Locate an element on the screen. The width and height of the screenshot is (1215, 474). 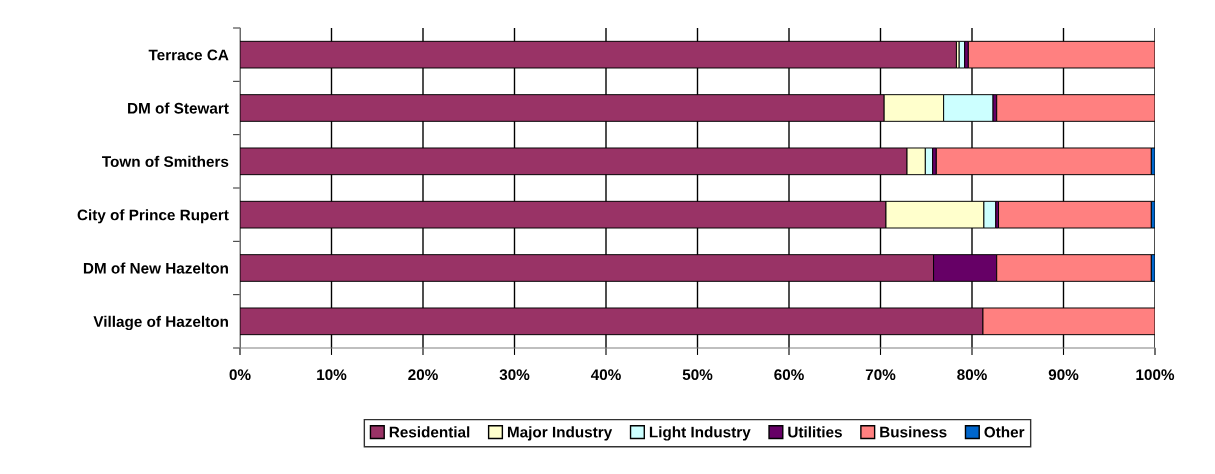
legend-label: Utilities is located at coordinates (815, 432).